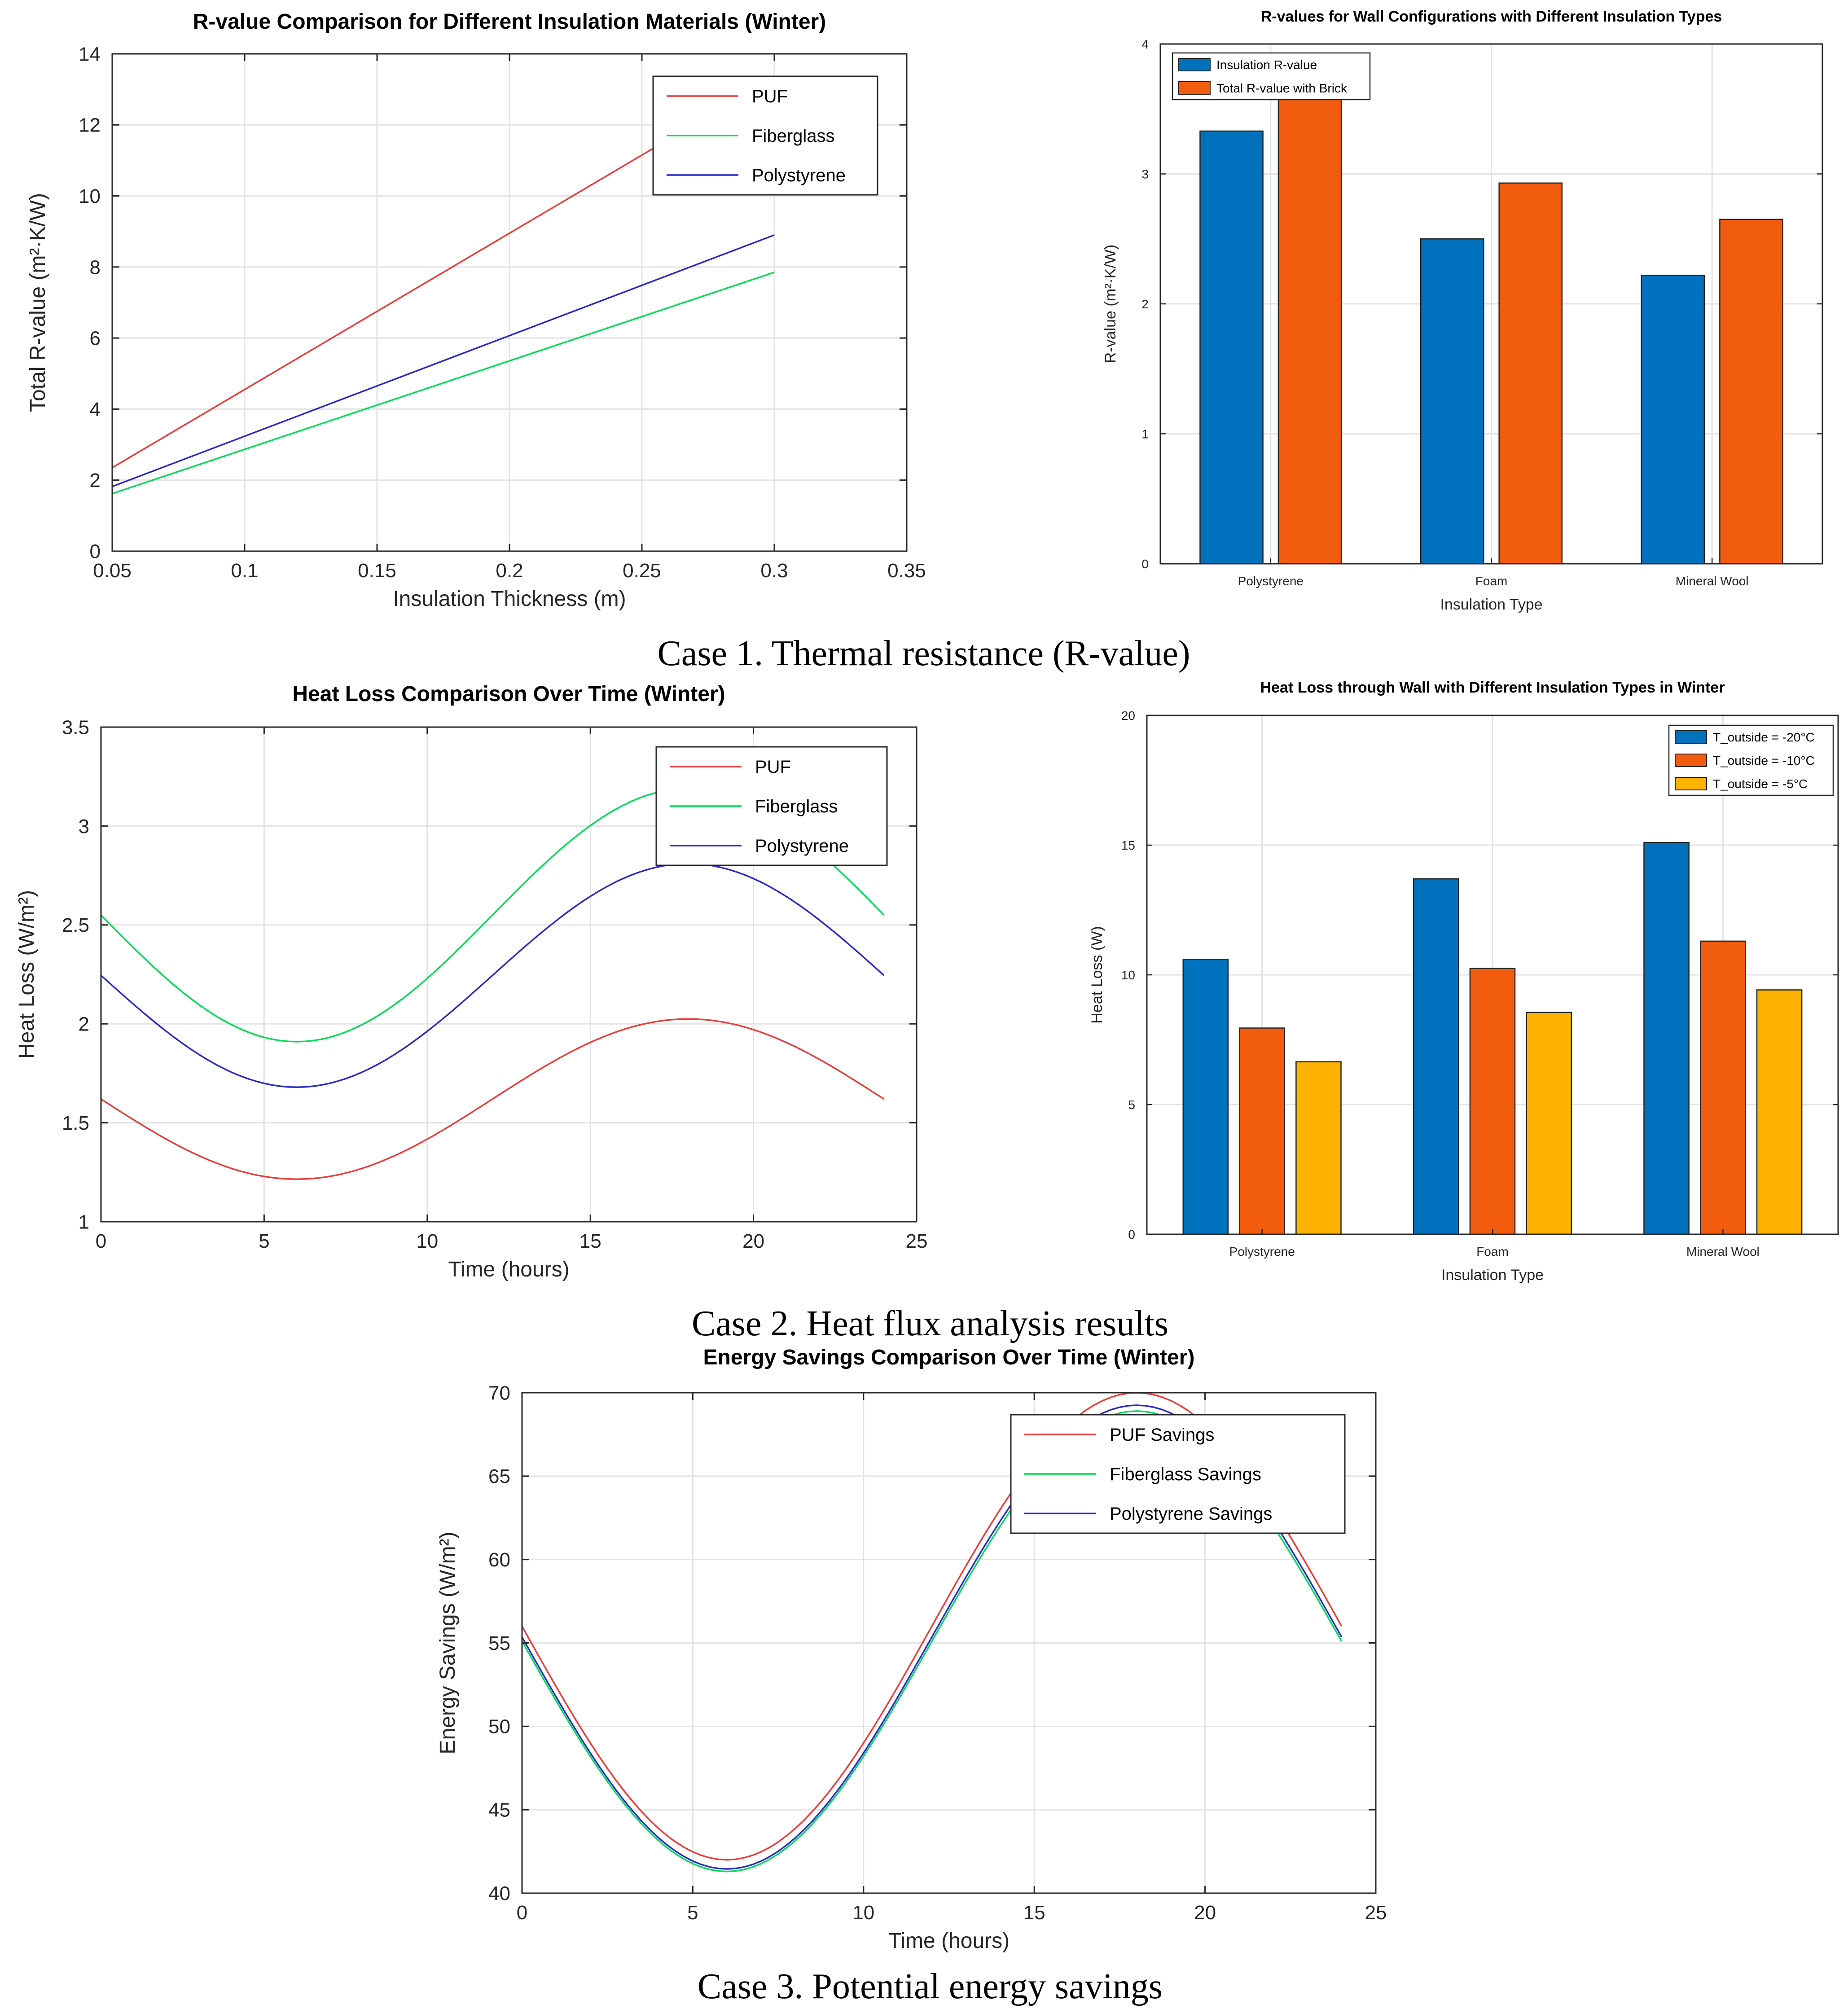 This screenshot has height=2013, width=1848. What do you see at coordinates (377, 571) in the screenshot?
I see `x-tick-label: 0.15` at bounding box center [377, 571].